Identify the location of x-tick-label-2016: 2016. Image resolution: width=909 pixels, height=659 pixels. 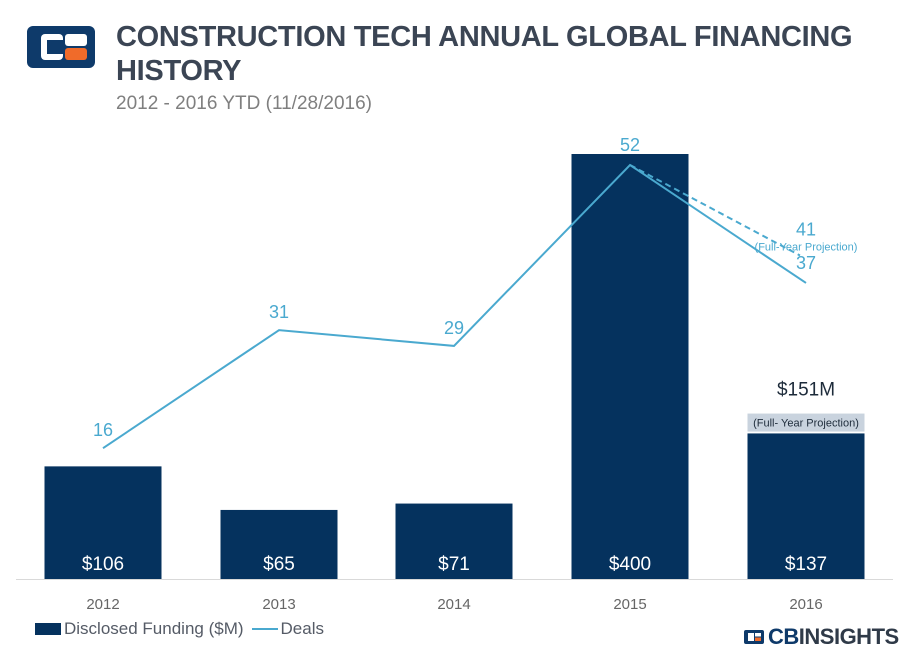
(805, 604).